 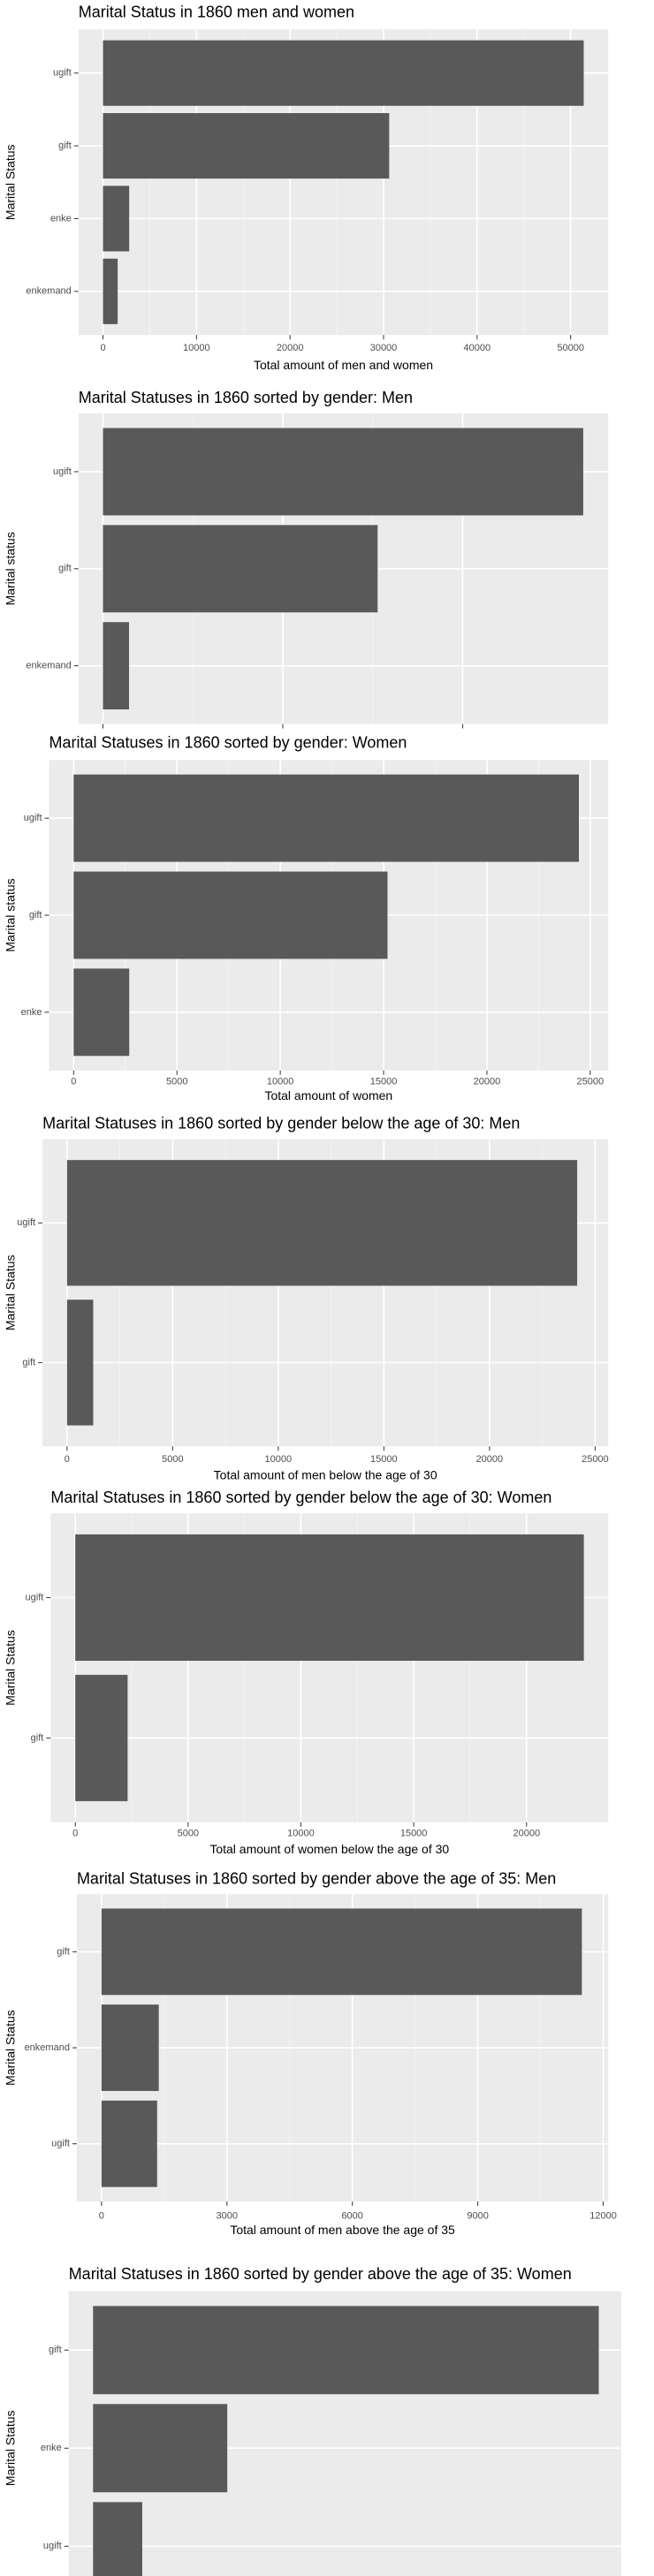 I want to click on x-tick-label: 9000, so click(x=477, y=2216).